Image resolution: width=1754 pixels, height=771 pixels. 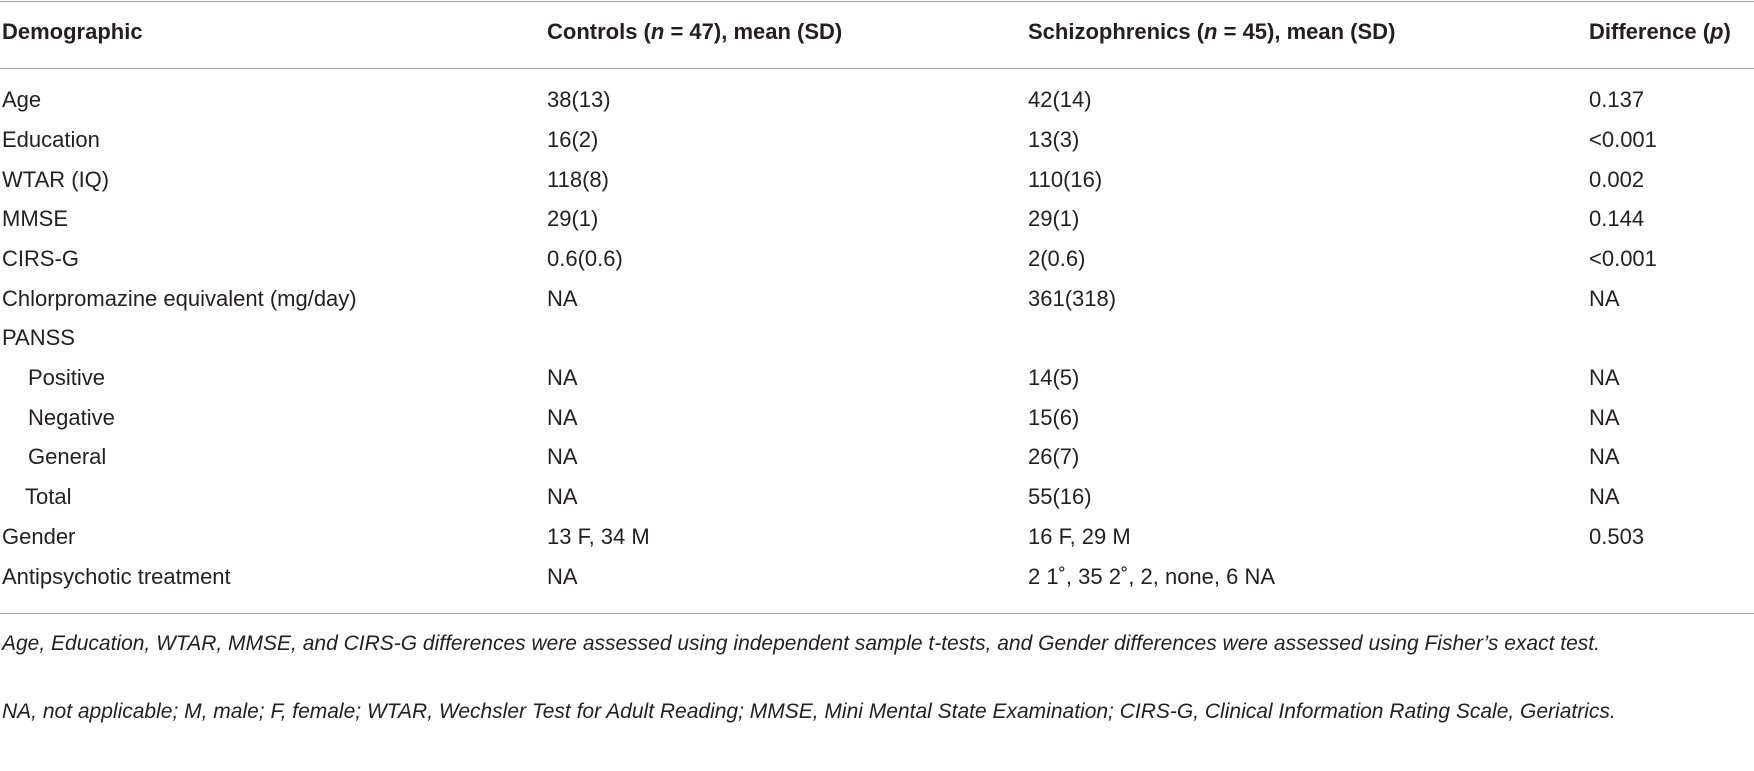 I want to click on schizophrenics-value: 42(14), so click(x=1060, y=99).